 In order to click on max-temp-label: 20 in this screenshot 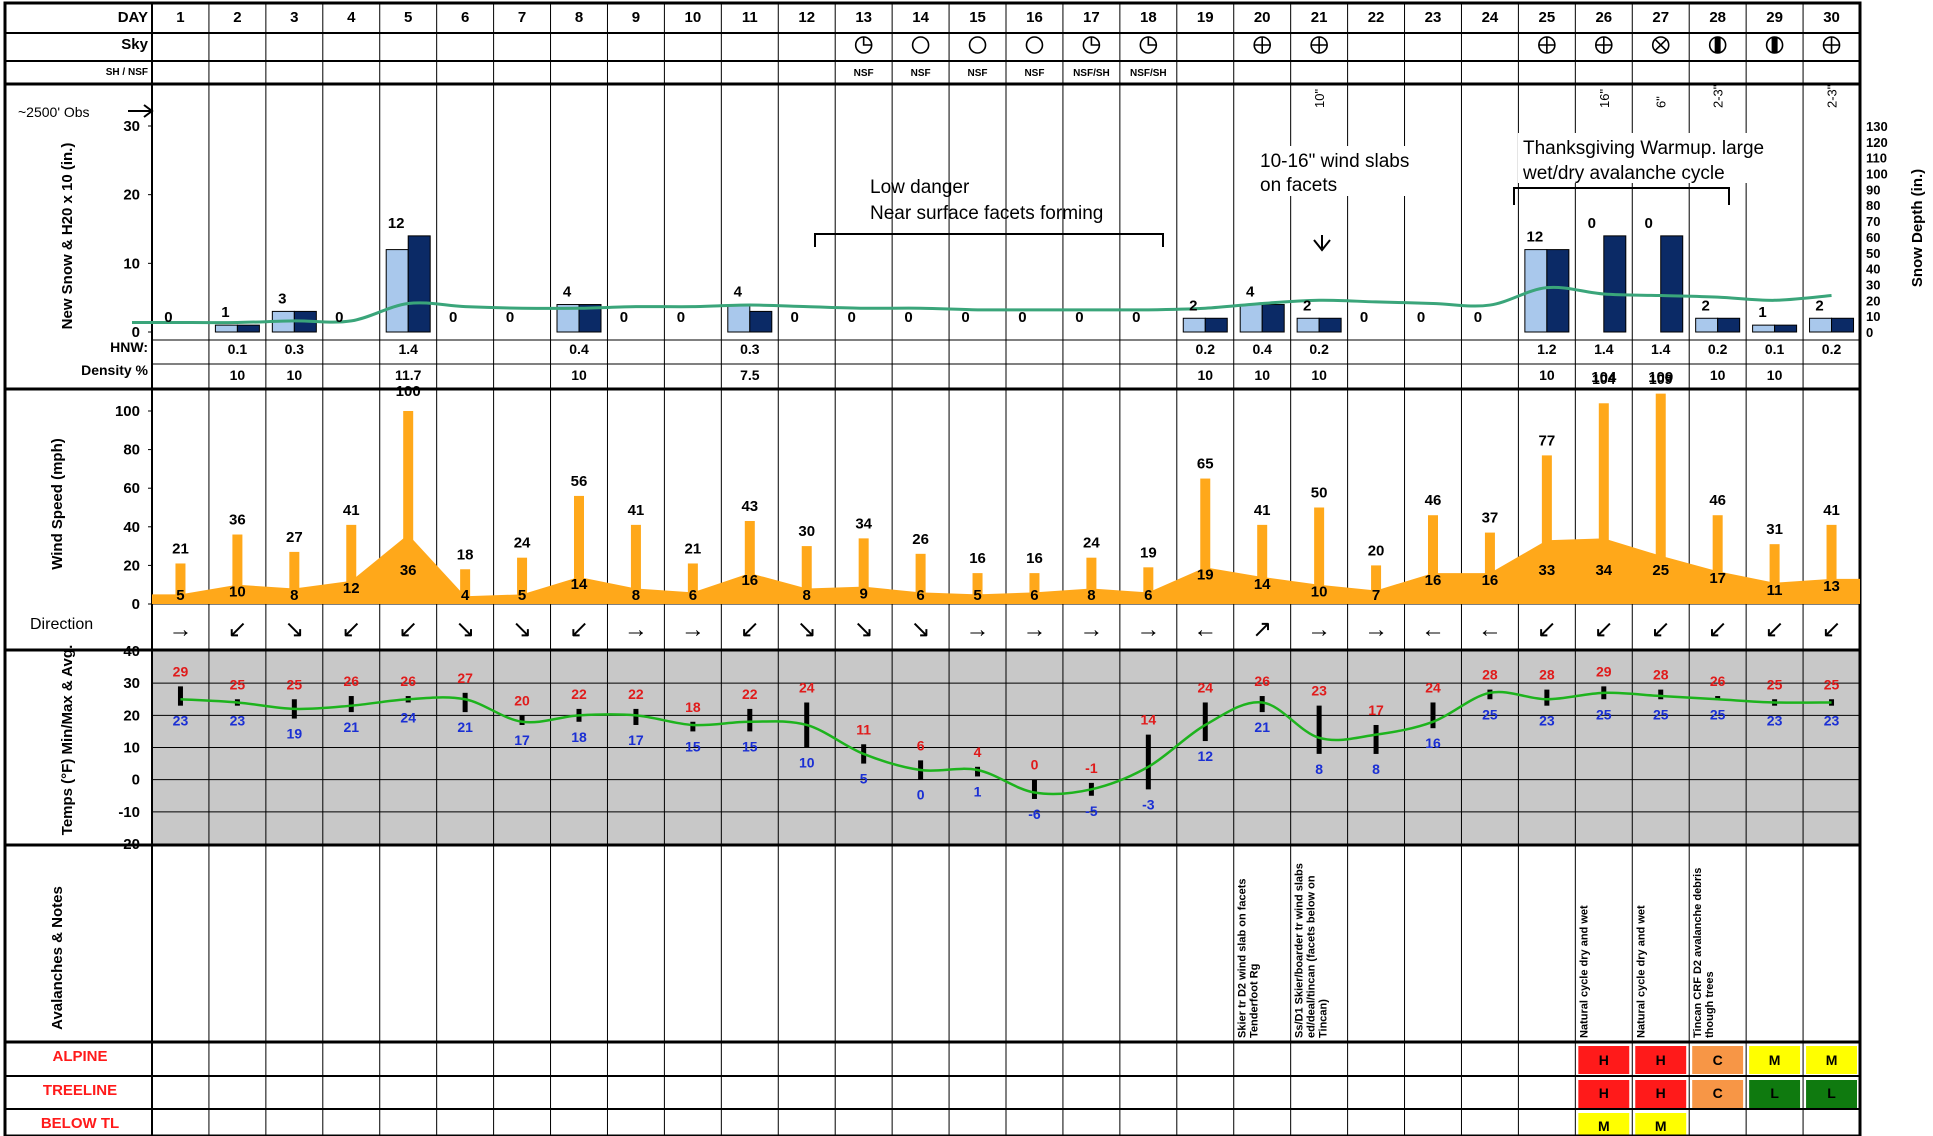, I will do `click(522, 700)`.